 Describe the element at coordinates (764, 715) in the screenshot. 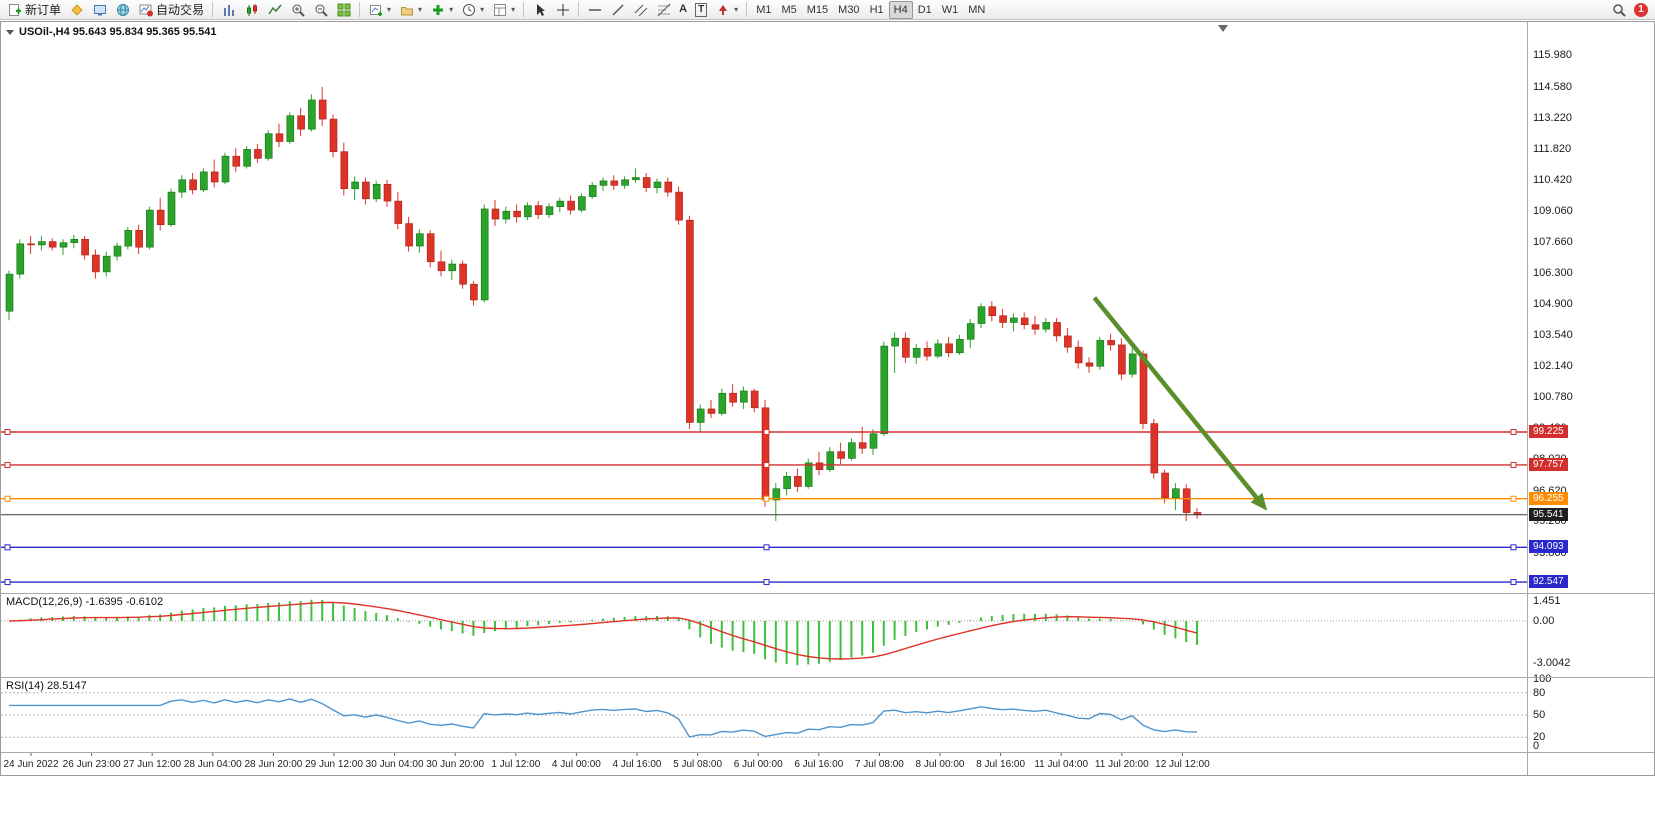

I see `rsi-pane` at that location.